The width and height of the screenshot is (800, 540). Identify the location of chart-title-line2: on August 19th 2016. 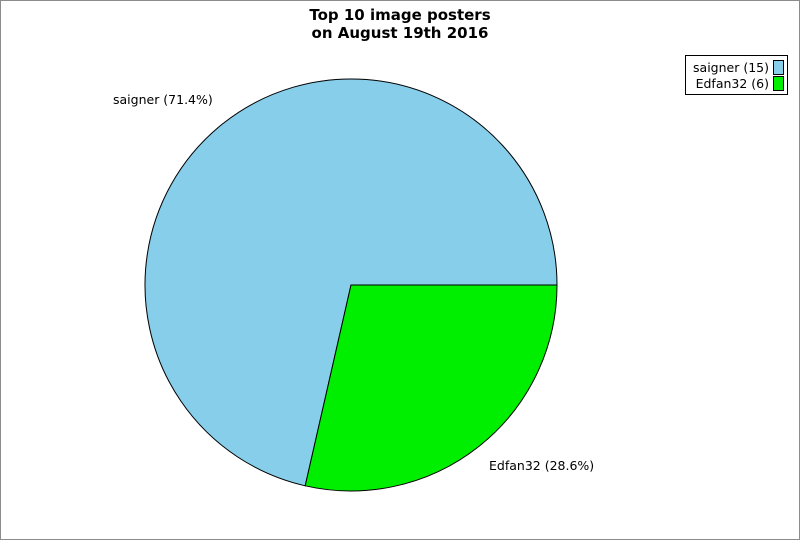
(400, 33).